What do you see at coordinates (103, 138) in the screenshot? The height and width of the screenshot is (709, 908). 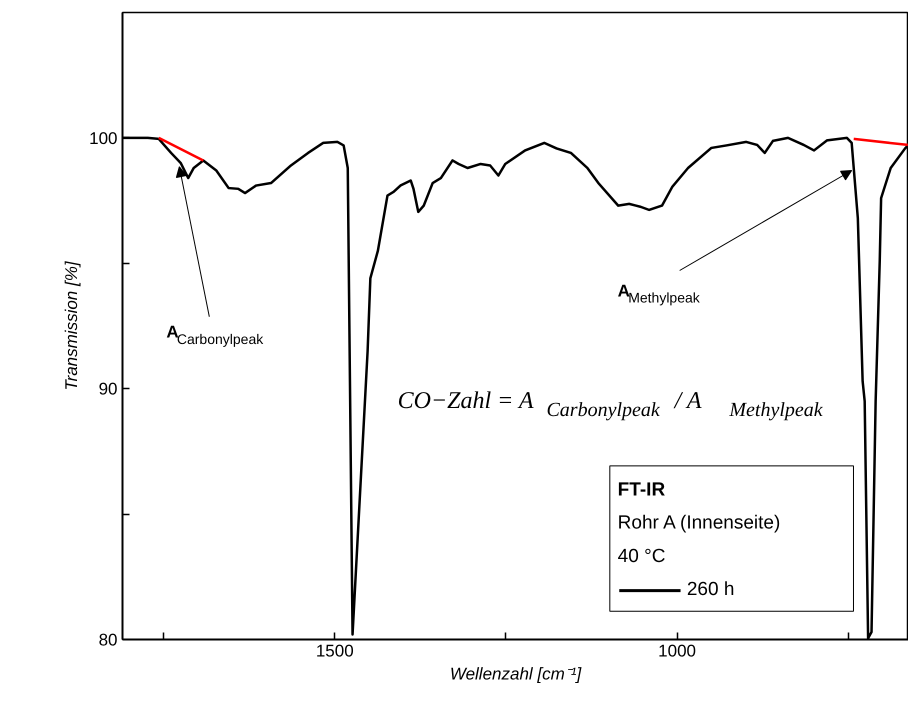 I see `y-tick-label: 100` at bounding box center [103, 138].